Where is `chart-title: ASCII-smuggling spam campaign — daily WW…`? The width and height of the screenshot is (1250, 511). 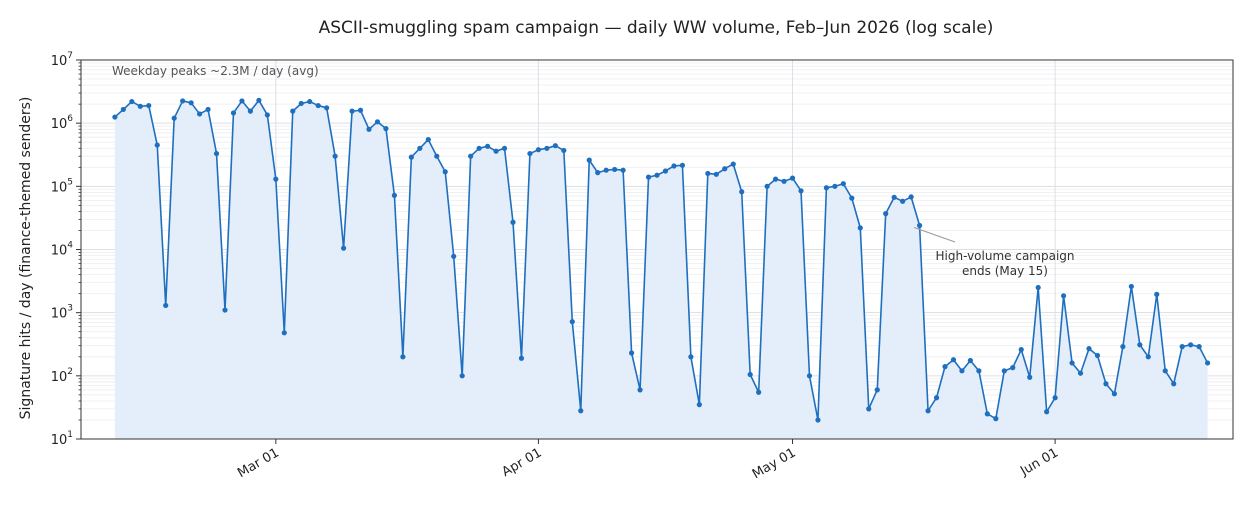 chart-title: ASCII-smuggling spam campaign — daily WW… is located at coordinates (656, 28).